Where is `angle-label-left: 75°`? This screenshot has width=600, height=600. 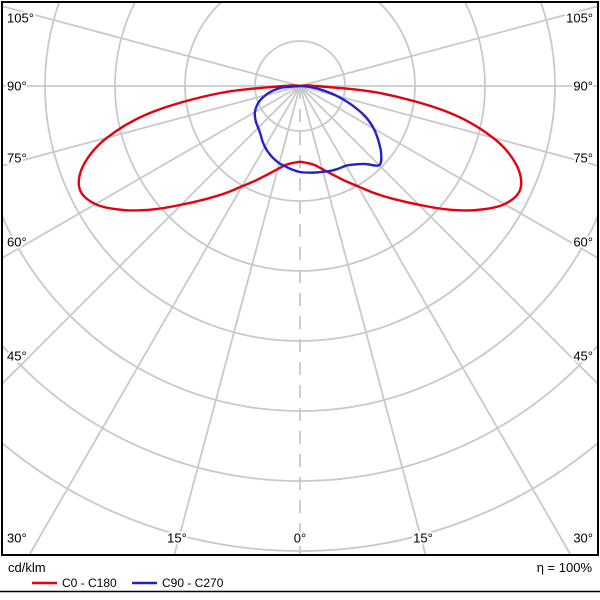 angle-label-left: 75° is located at coordinates (17, 158).